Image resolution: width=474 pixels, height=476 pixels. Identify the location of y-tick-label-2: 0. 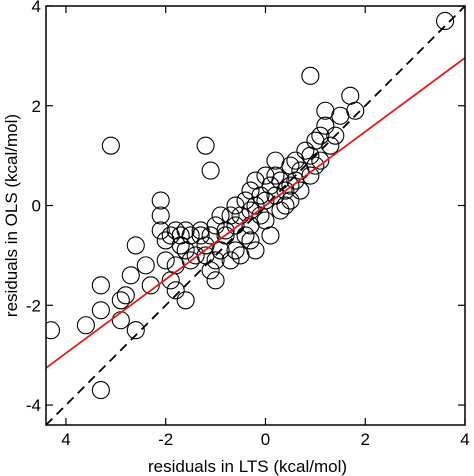
(36, 206).